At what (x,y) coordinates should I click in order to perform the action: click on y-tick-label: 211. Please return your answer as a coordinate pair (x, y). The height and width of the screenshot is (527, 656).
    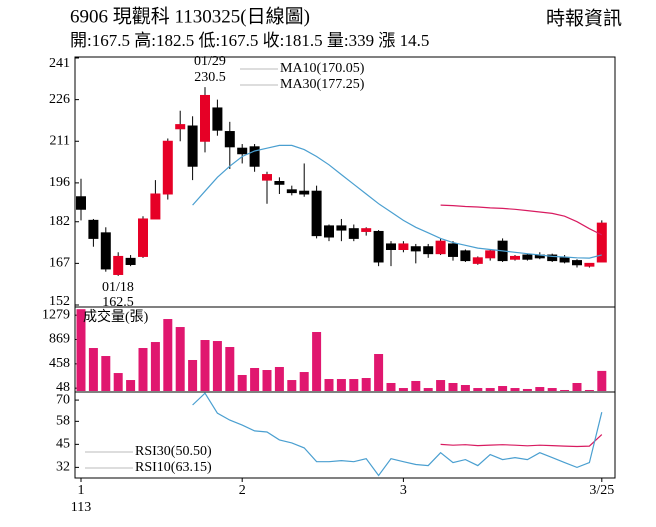
    Looking at the image, I should click on (60, 140).